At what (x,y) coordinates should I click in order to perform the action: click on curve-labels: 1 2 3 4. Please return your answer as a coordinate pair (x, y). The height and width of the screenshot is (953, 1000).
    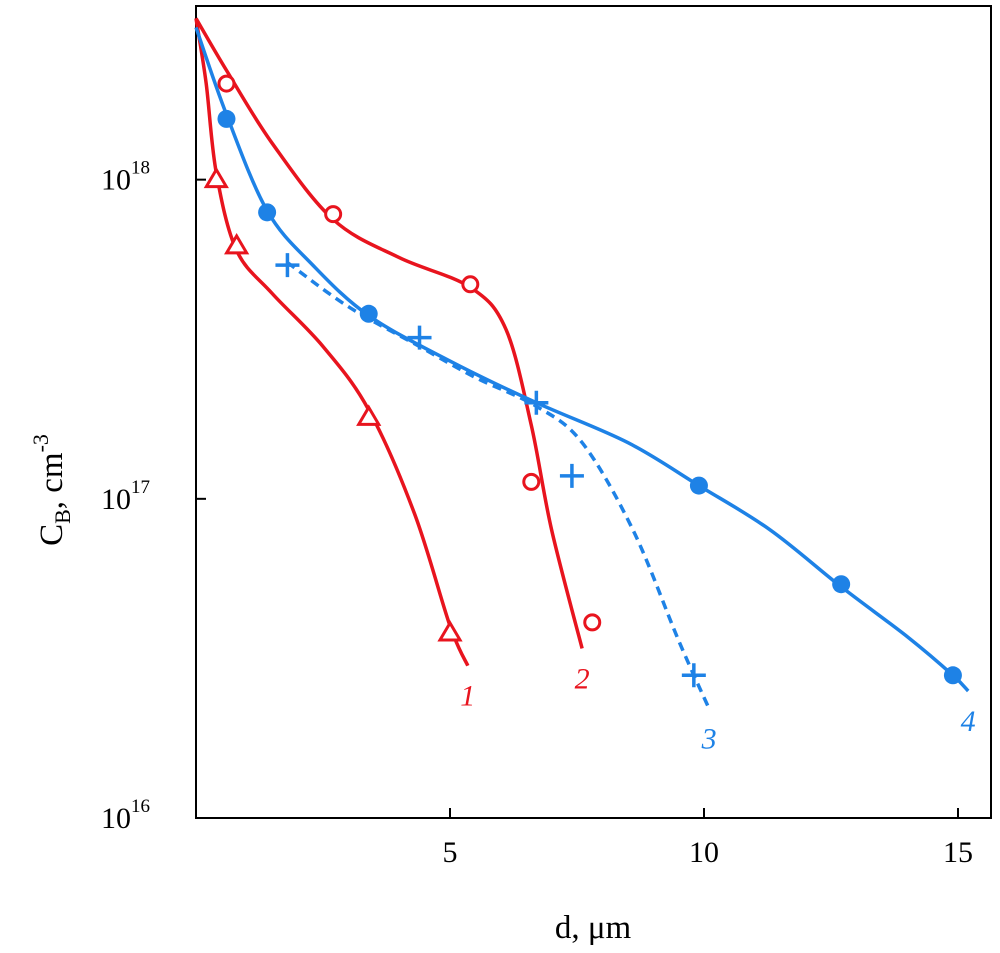
    Looking at the image, I should click on (717, 708).